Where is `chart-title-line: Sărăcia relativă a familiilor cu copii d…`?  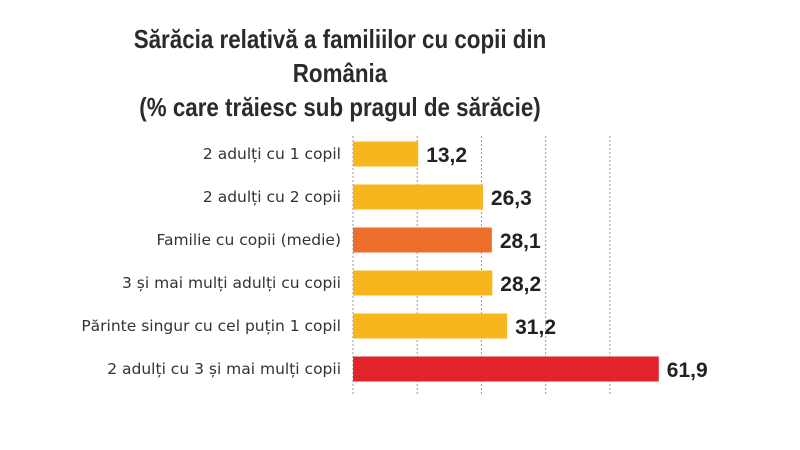
chart-title-line: Sărăcia relativă a familiilor cu copii d… is located at coordinates (340, 56).